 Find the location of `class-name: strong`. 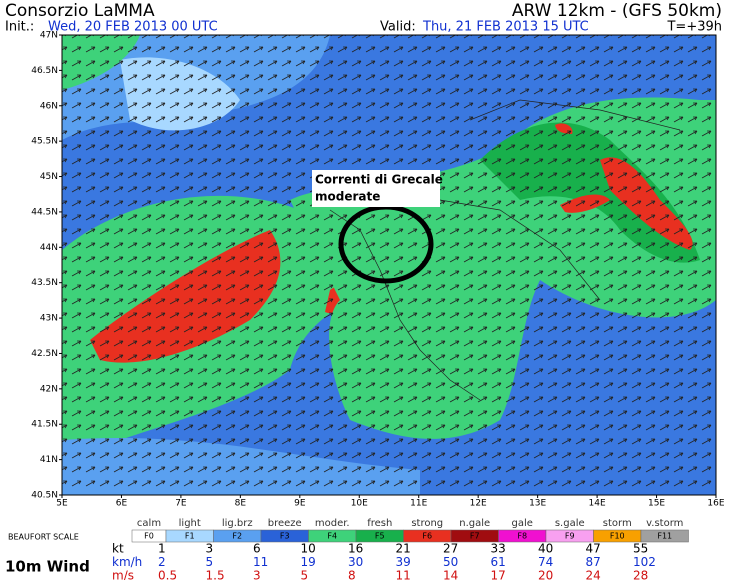

class-name: strong is located at coordinates (427, 523).